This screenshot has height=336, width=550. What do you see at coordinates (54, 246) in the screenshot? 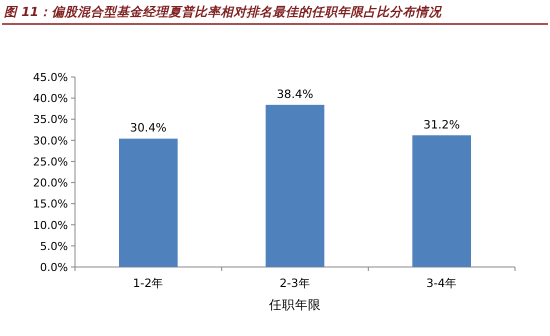
I see `y-tick-label: 5.0%` at bounding box center [54, 246].